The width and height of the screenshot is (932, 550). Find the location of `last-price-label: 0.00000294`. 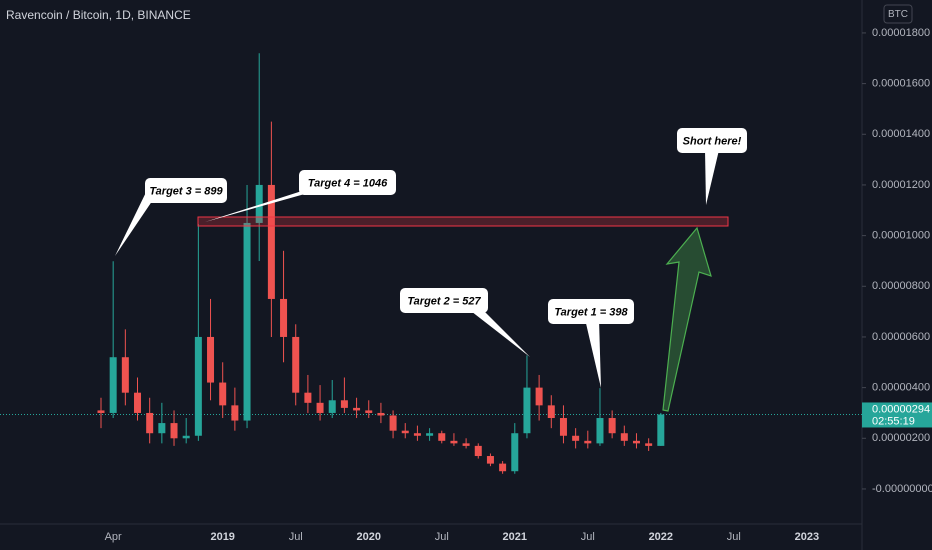

last-price-label: 0.00000294 is located at coordinates (901, 409).